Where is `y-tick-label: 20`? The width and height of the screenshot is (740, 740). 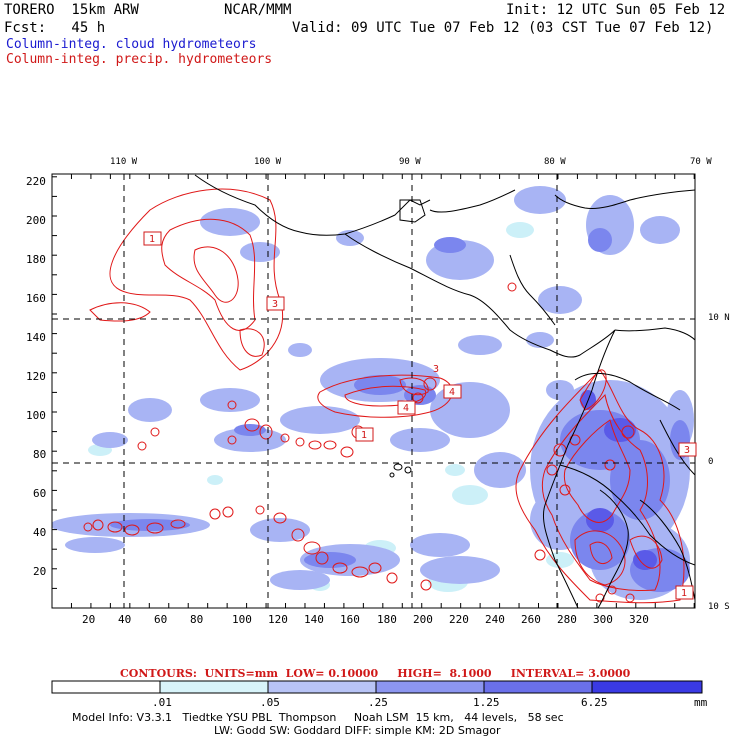 y-tick-label: 20 is located at coordinates (40, 571).